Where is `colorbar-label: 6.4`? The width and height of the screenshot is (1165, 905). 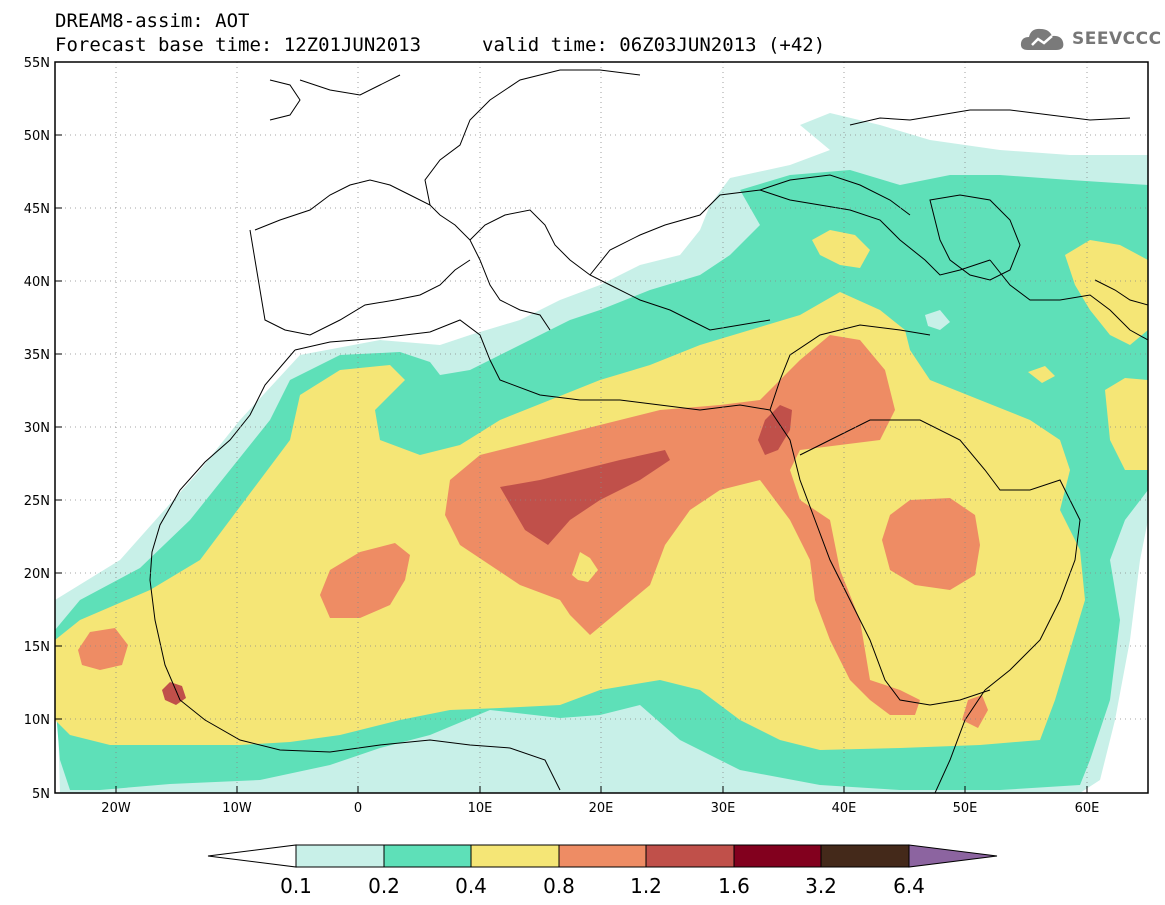 colorbar-label: 6.4 is located at coordinates (909, 886).